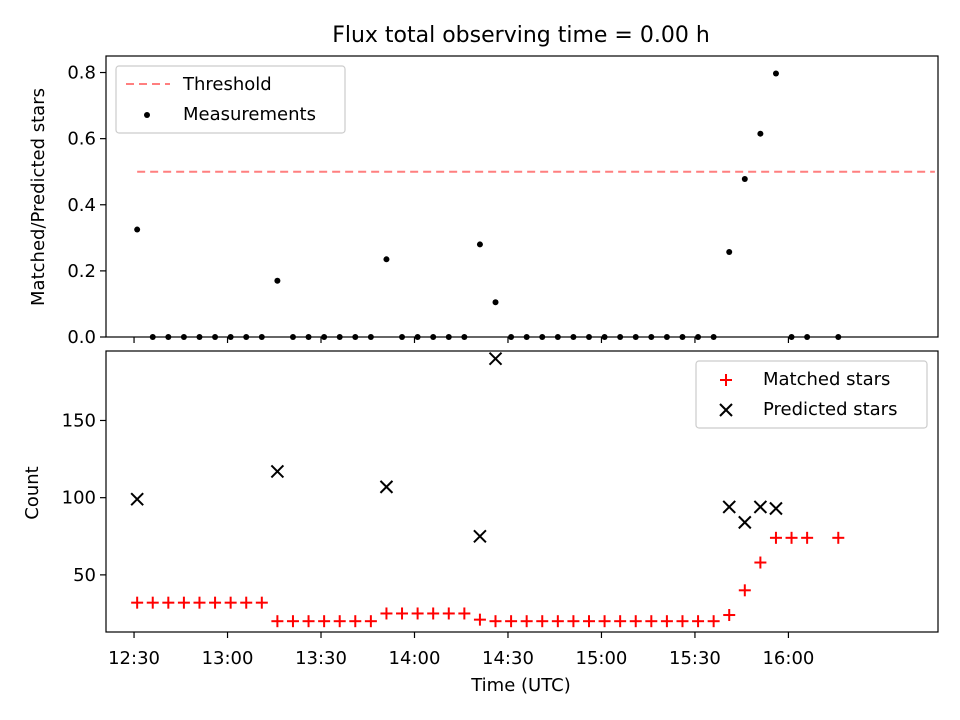 The image size is (960, 720). I want to click on legend-predicted-swatch, so click(726, 410).